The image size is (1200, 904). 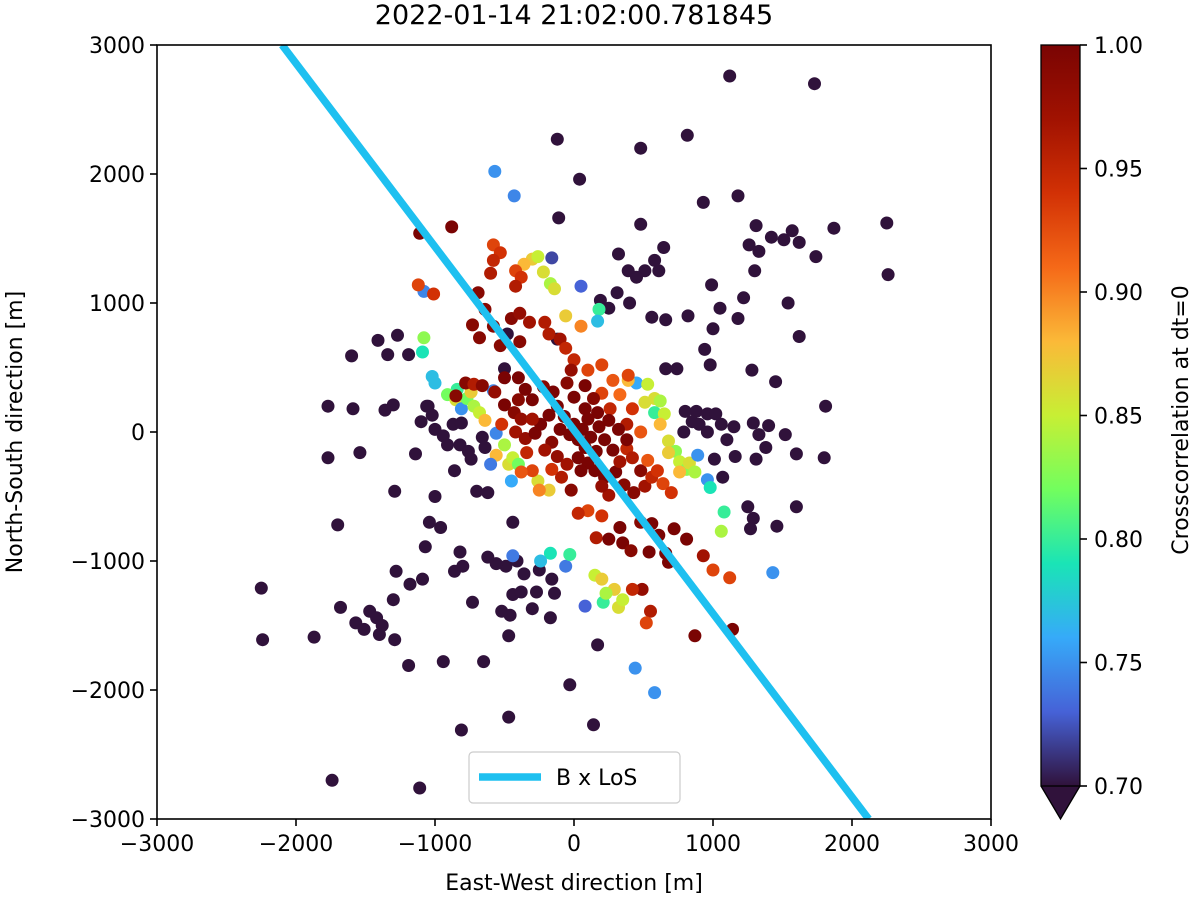 What do you see at coordinates (1118, 170) in the screenshot?
I see `colorbar-tick-label: 0.95` at bounding box center [1118, 170].